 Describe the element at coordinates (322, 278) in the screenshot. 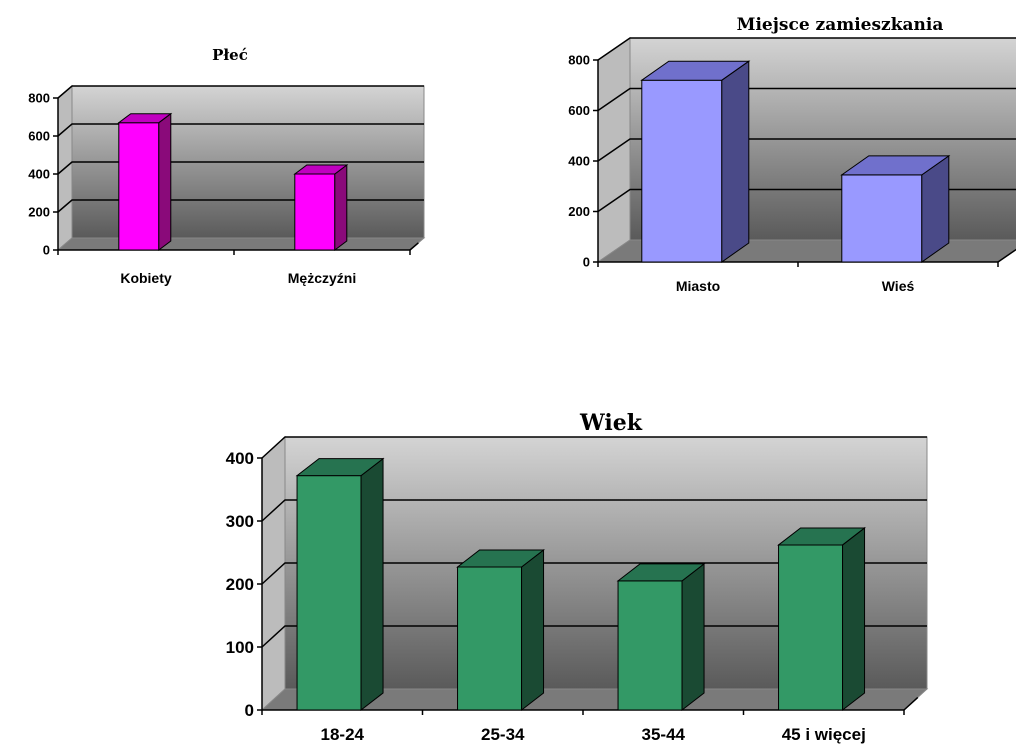

I see `category-label: Mężczyźni` at that location.